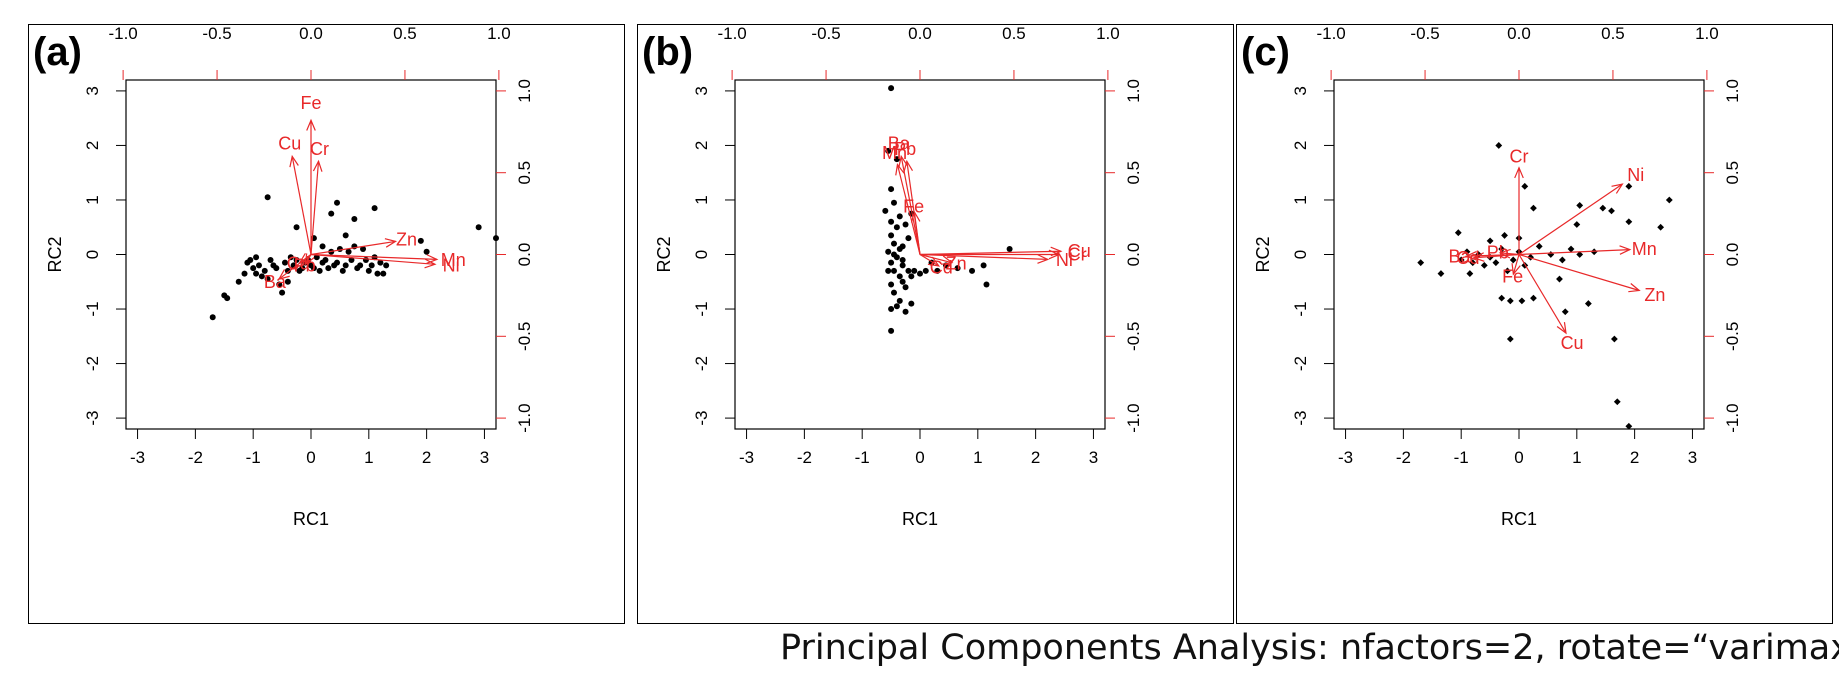  Describe the element at coordinates (1133, 91) in the screenshot. I see `right-tick-label: 1.0` at that location.